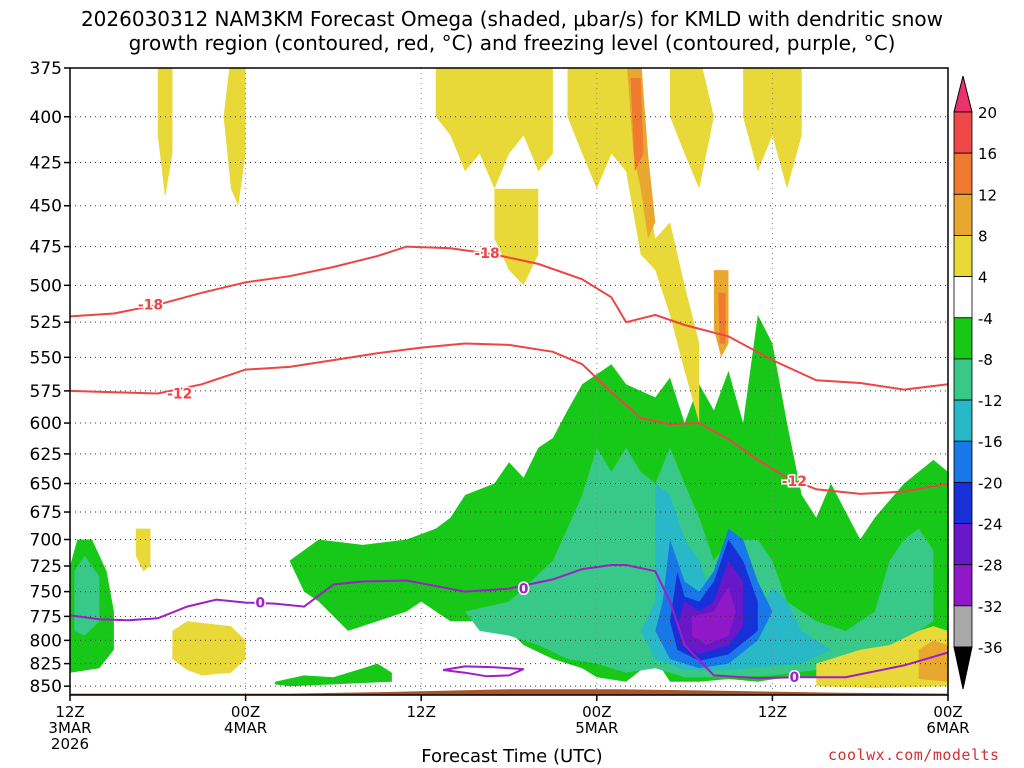  I want to click on colorbar-label: -16, so click(990, 442).